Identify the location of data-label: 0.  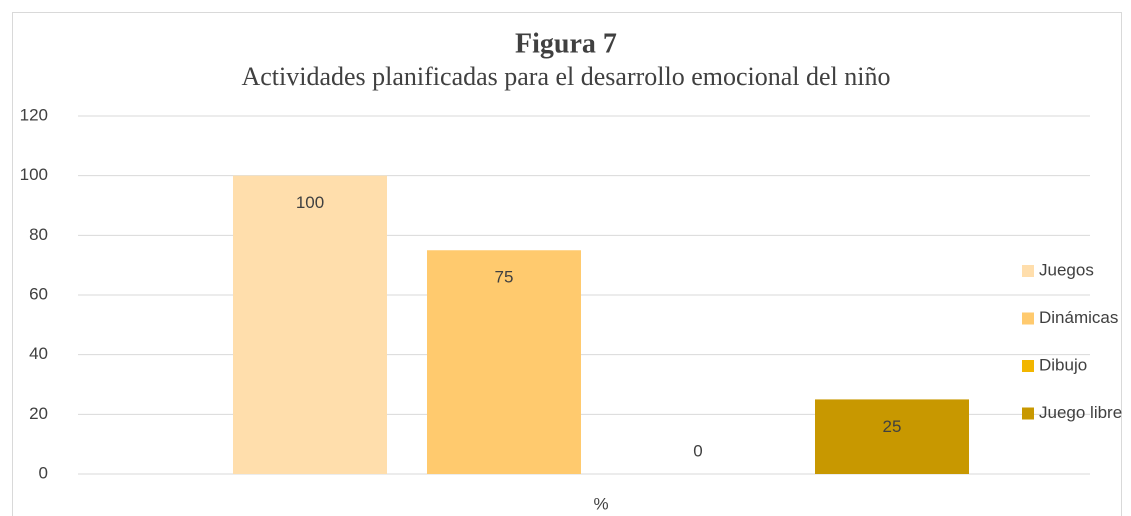
(697, 450).